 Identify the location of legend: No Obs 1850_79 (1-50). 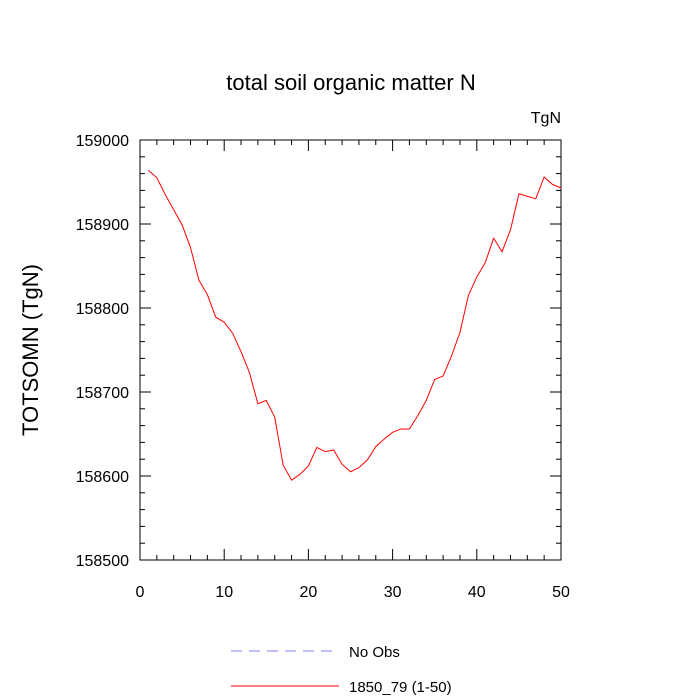
(341, 670).